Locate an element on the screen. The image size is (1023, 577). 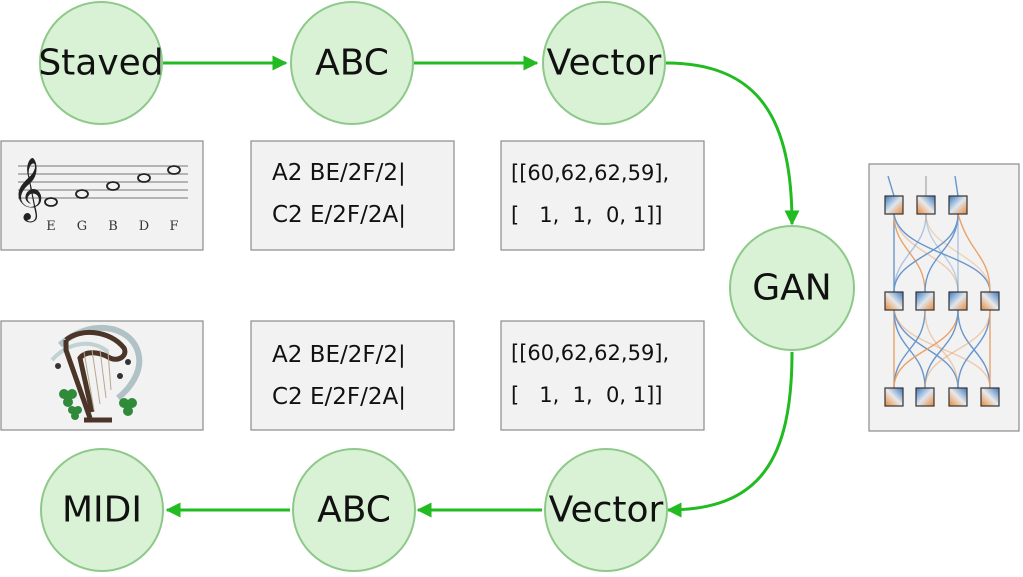
edge-vector-gan is located at coordinates (732, 143).